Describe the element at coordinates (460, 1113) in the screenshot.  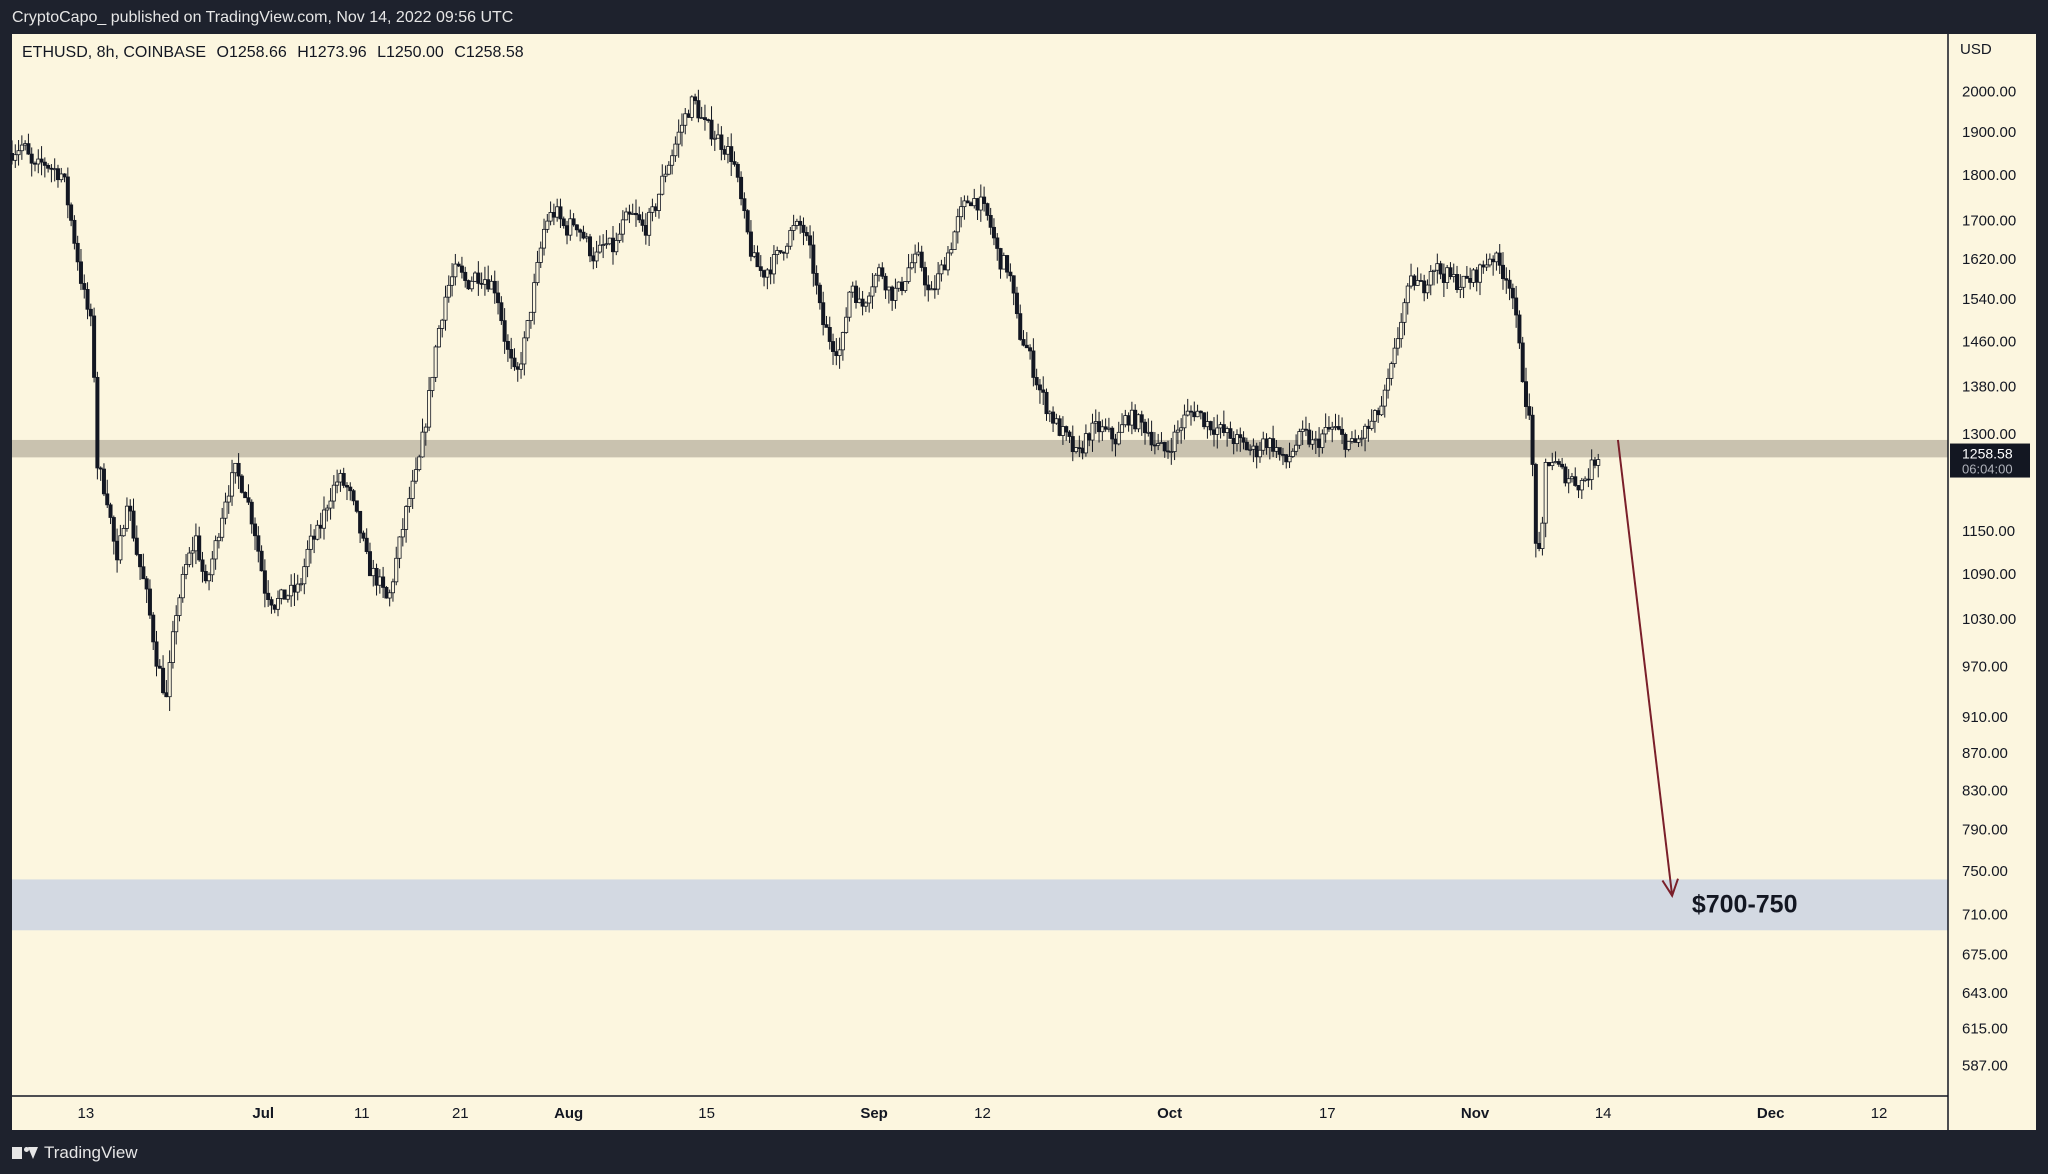
I see `x-tick-3: 21` at that location.